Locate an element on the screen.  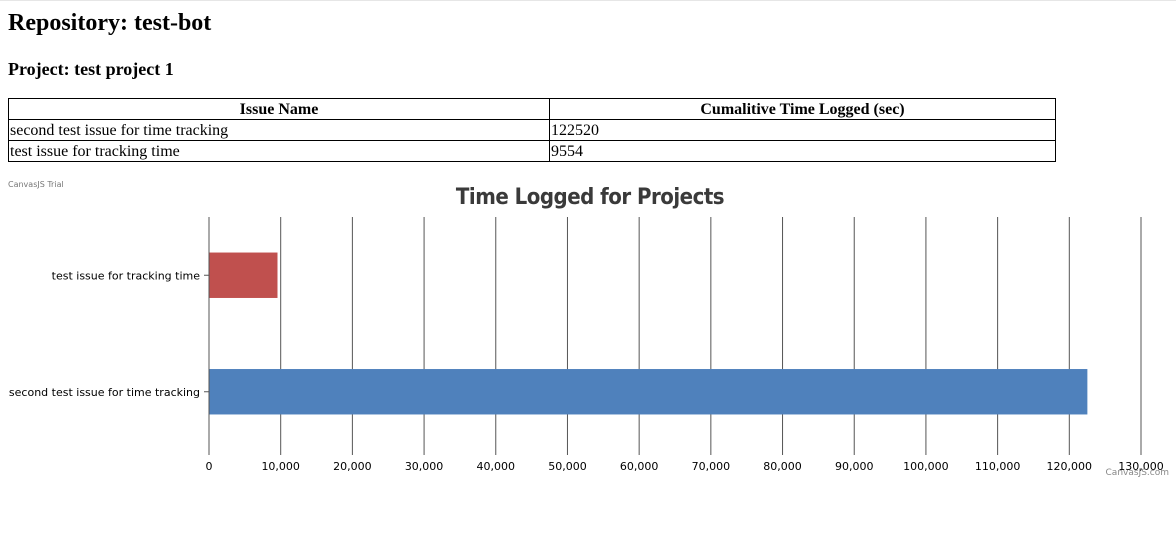
x-tick-label: 60,000 is located at coordinates (639, 466).